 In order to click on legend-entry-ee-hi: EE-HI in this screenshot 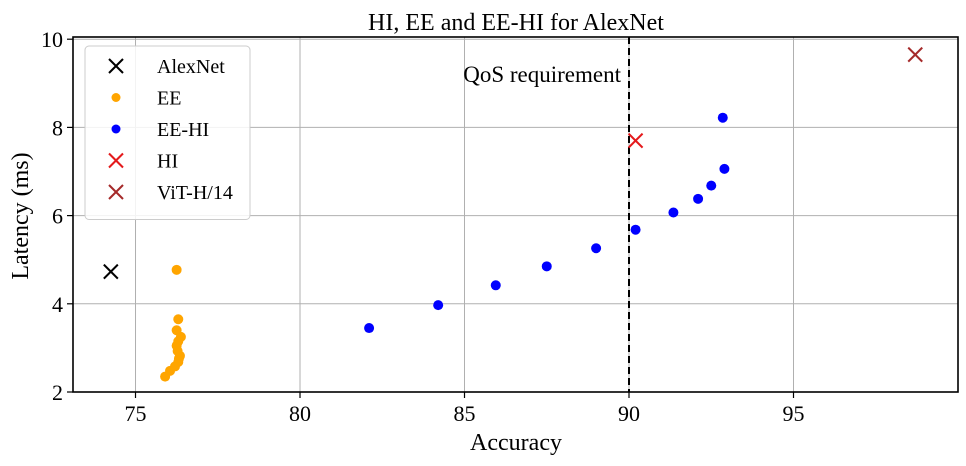, I will do `click(160, 130)`.